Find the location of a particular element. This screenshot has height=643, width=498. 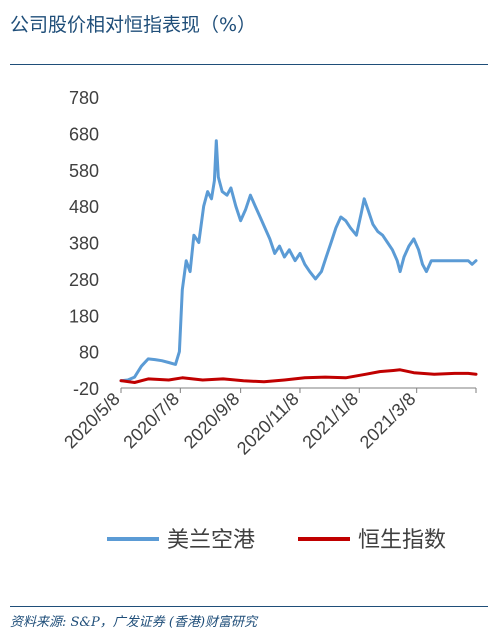

source-note: 资料来源: S&P，广发证券 (香港)财富研究 is located at coordinates (134, 622).